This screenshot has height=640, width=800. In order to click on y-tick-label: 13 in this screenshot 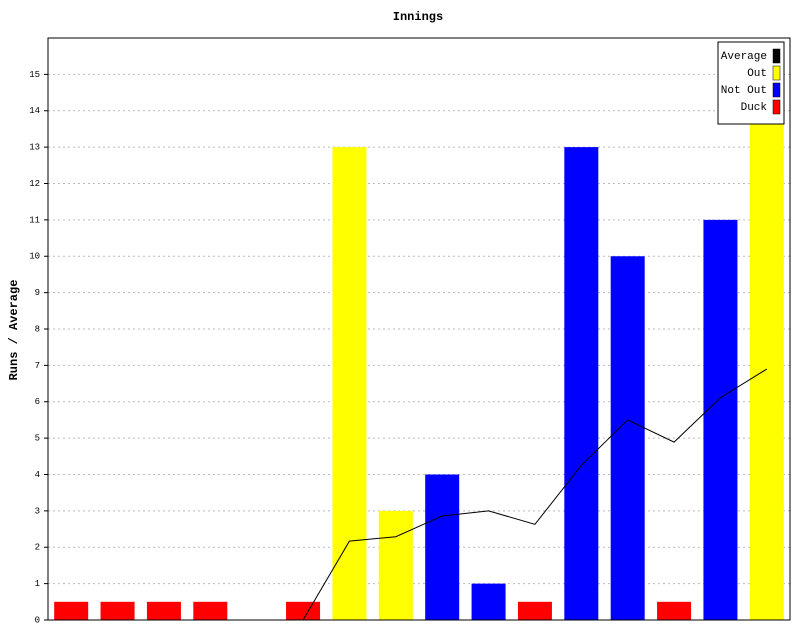, I will do `click(34, 148)`.